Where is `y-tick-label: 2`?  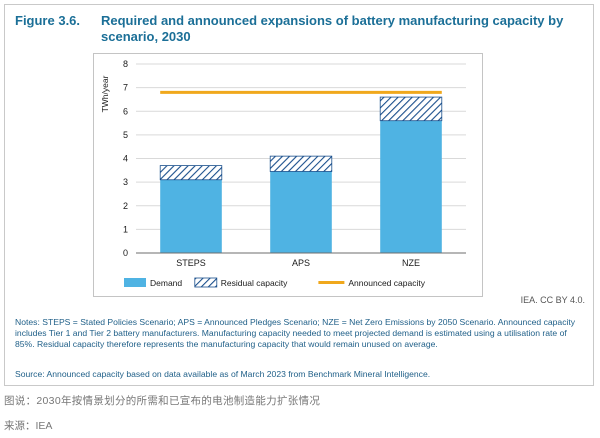
y-tick-label: 2 is located at coordinates (125, 206).